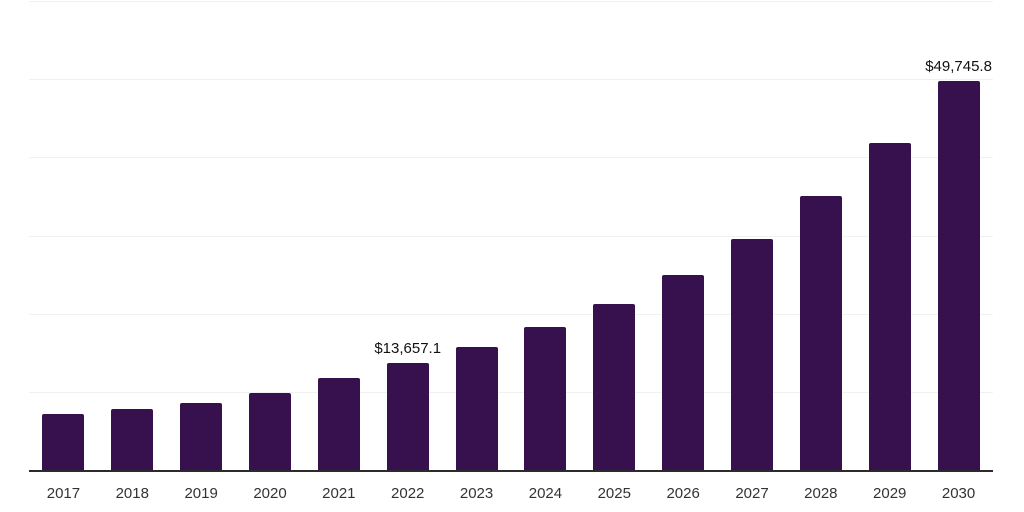 The height and width of the screenshot is (512, 1024). I want to click on bar-2027, so click(752, 354).